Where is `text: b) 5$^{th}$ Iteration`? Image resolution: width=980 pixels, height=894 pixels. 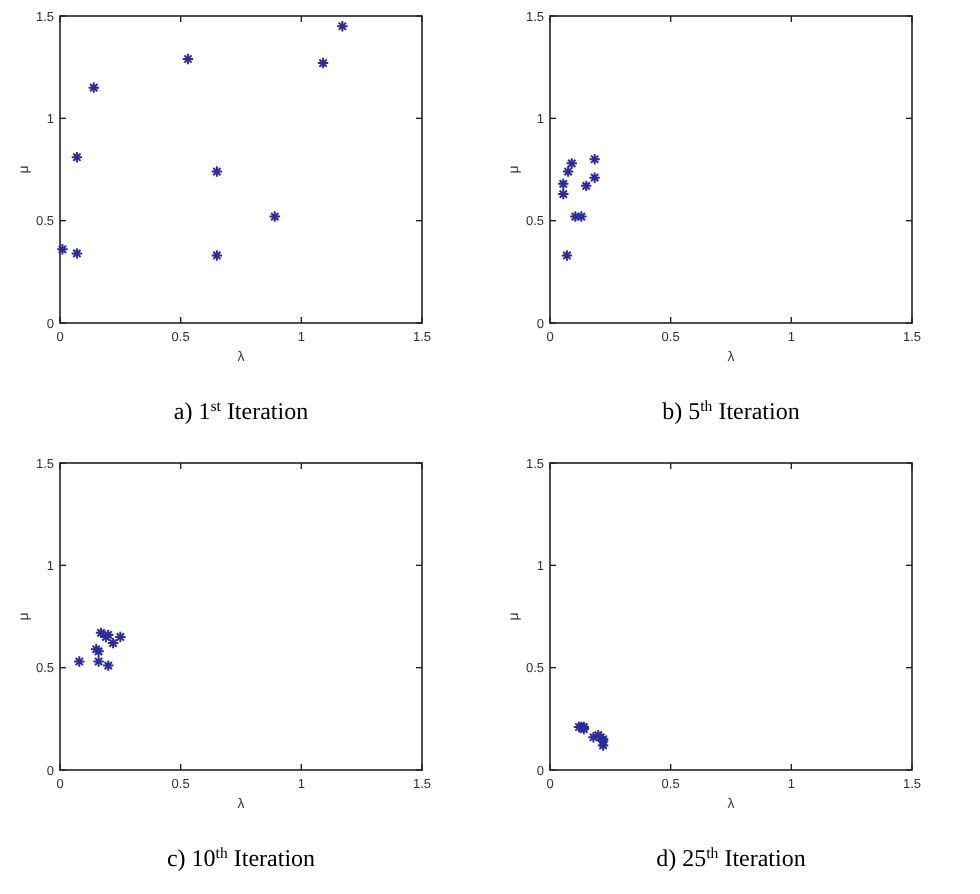 text: b) 5$^{th}$ Iteration is located at coordinates (731, 410).